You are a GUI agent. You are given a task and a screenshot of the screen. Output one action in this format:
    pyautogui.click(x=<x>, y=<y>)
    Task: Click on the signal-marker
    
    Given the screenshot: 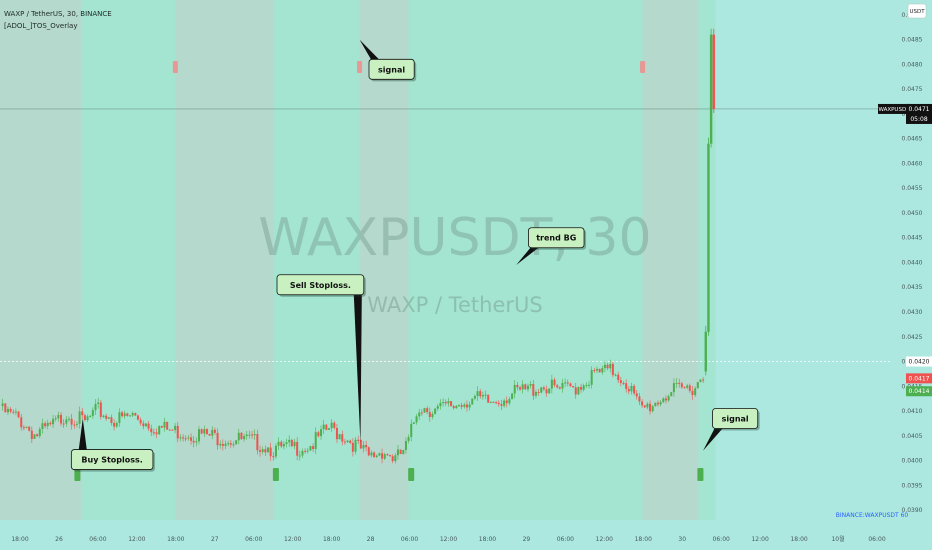 What is the action you would take?
    pyautogui.click(x=643, y=67)
    